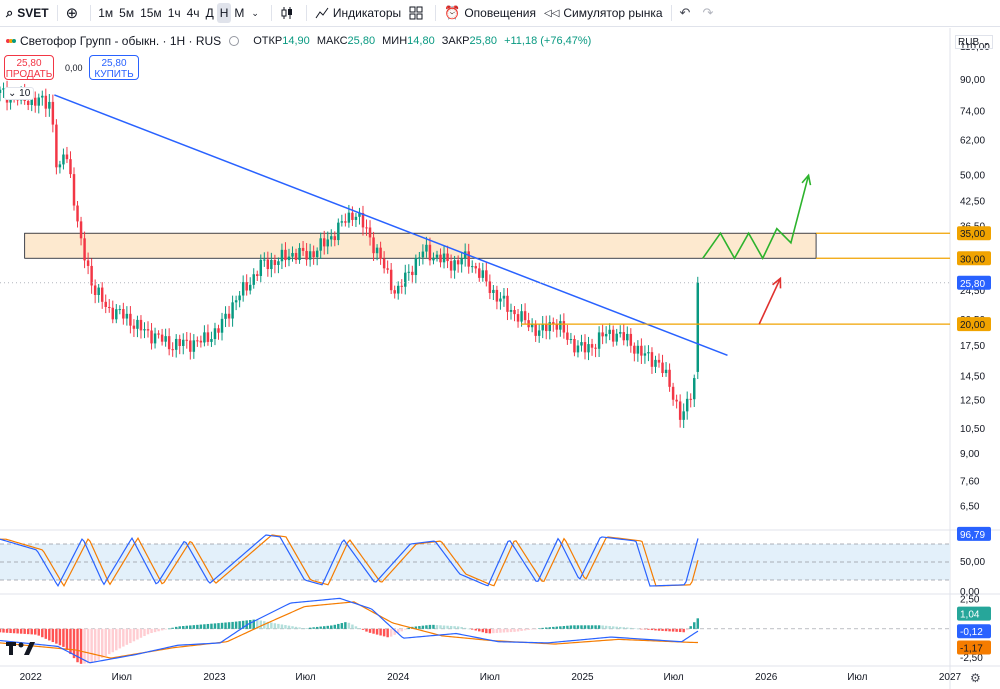  What do you see at coordinates (29, 74) in the screenshot?
I see `sell-label: ПРОДАТЬ` at bounding box center [29, 74].